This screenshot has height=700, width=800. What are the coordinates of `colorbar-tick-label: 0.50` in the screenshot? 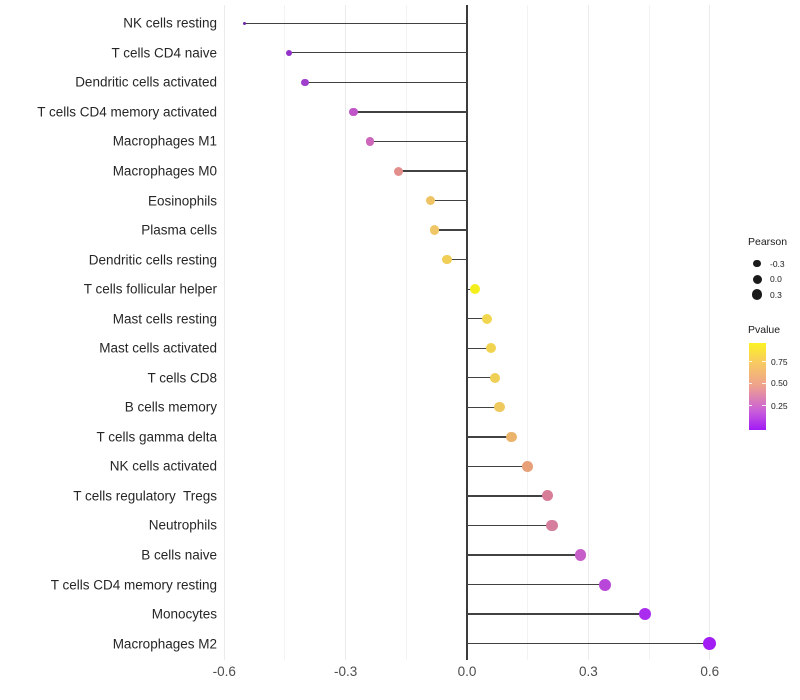 It's located at (779, 383).